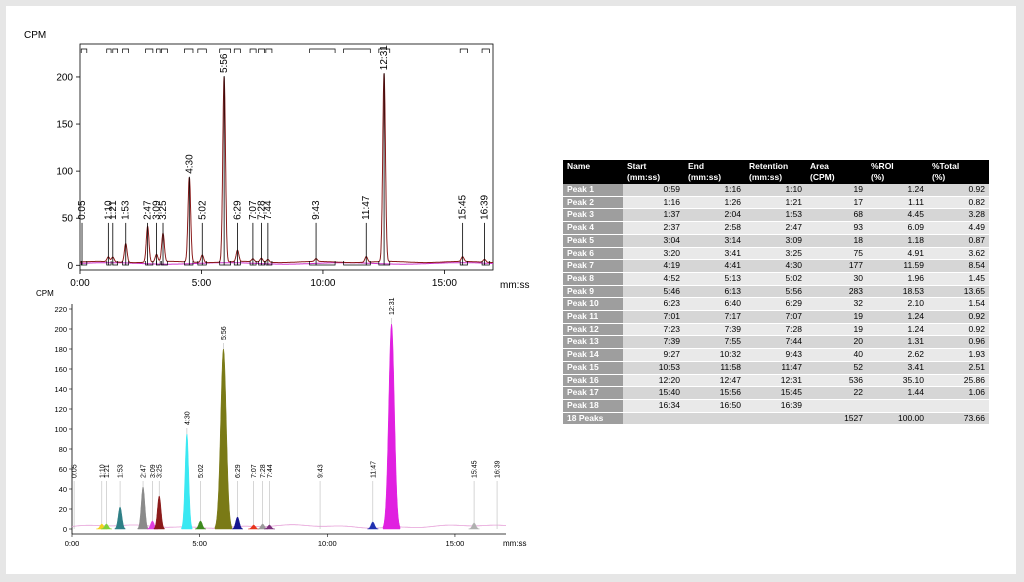  What do you see at coordinates (958, 342) in the screenshot?
I see `table-cell: 0.96` at bounding box center [958, 342].